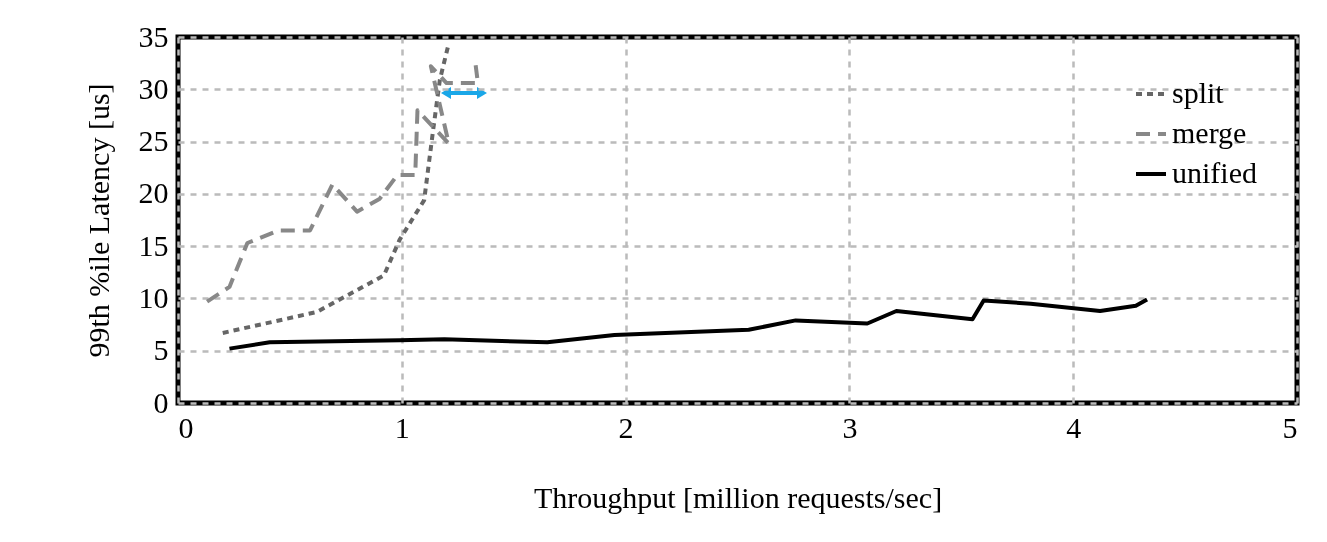 This screenshot has width=1327, height=542. Describe the element at coordinates (153, 245) in the screenshot. I see `y-tick-label: 15` at that location.